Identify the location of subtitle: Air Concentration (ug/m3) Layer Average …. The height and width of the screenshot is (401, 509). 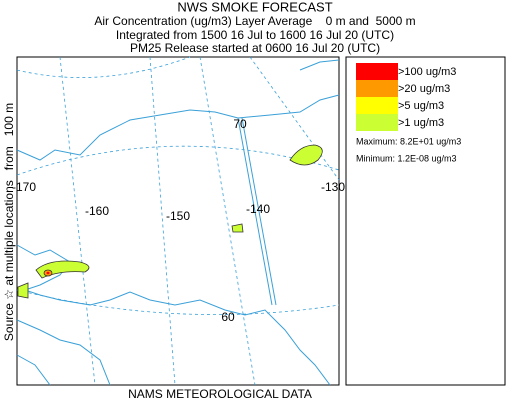
(254, 21).